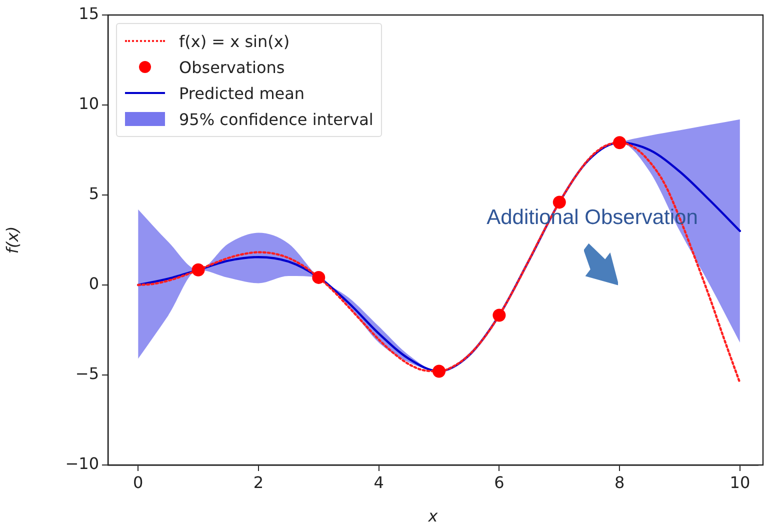  I want to click on y-tick-label: 5, so click(93, 194).